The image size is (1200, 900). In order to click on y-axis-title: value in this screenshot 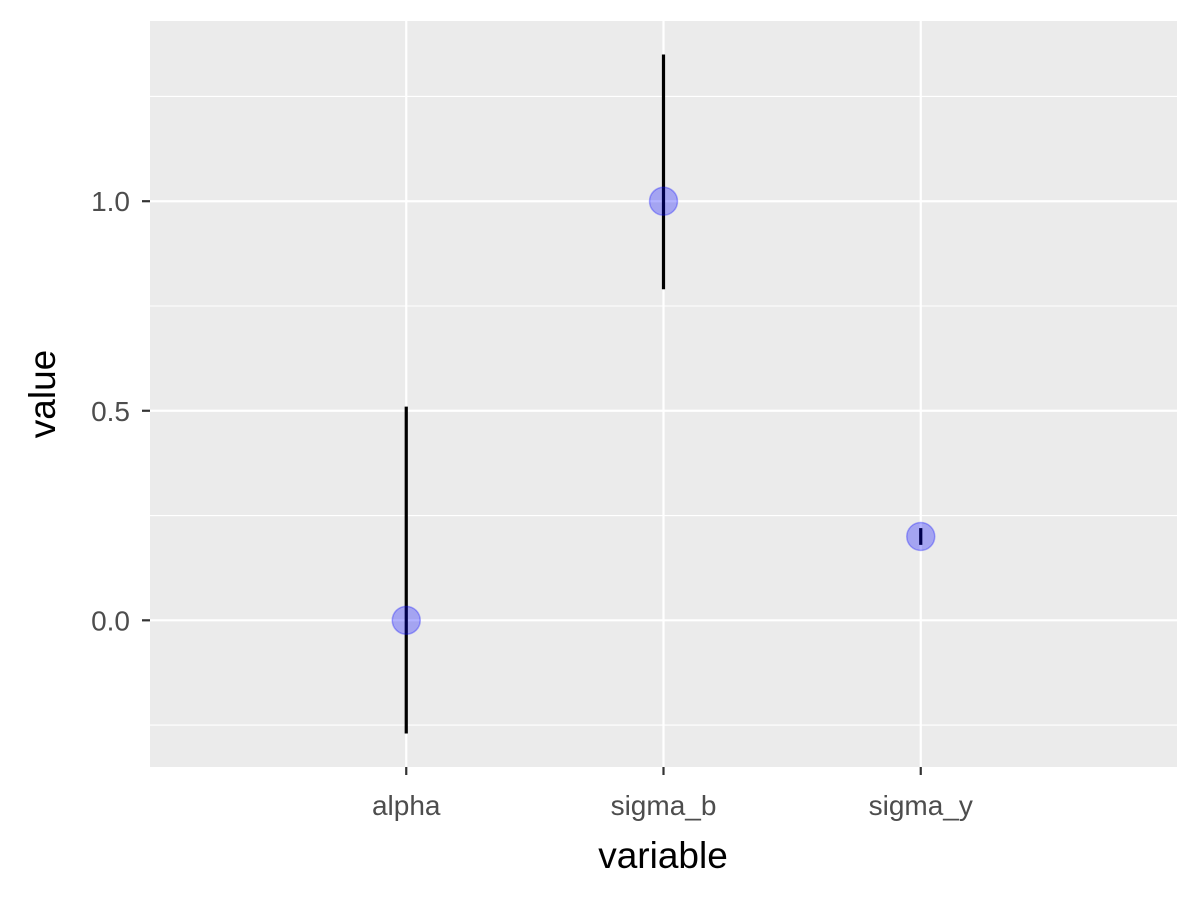, I will do `click(42, 394)`.